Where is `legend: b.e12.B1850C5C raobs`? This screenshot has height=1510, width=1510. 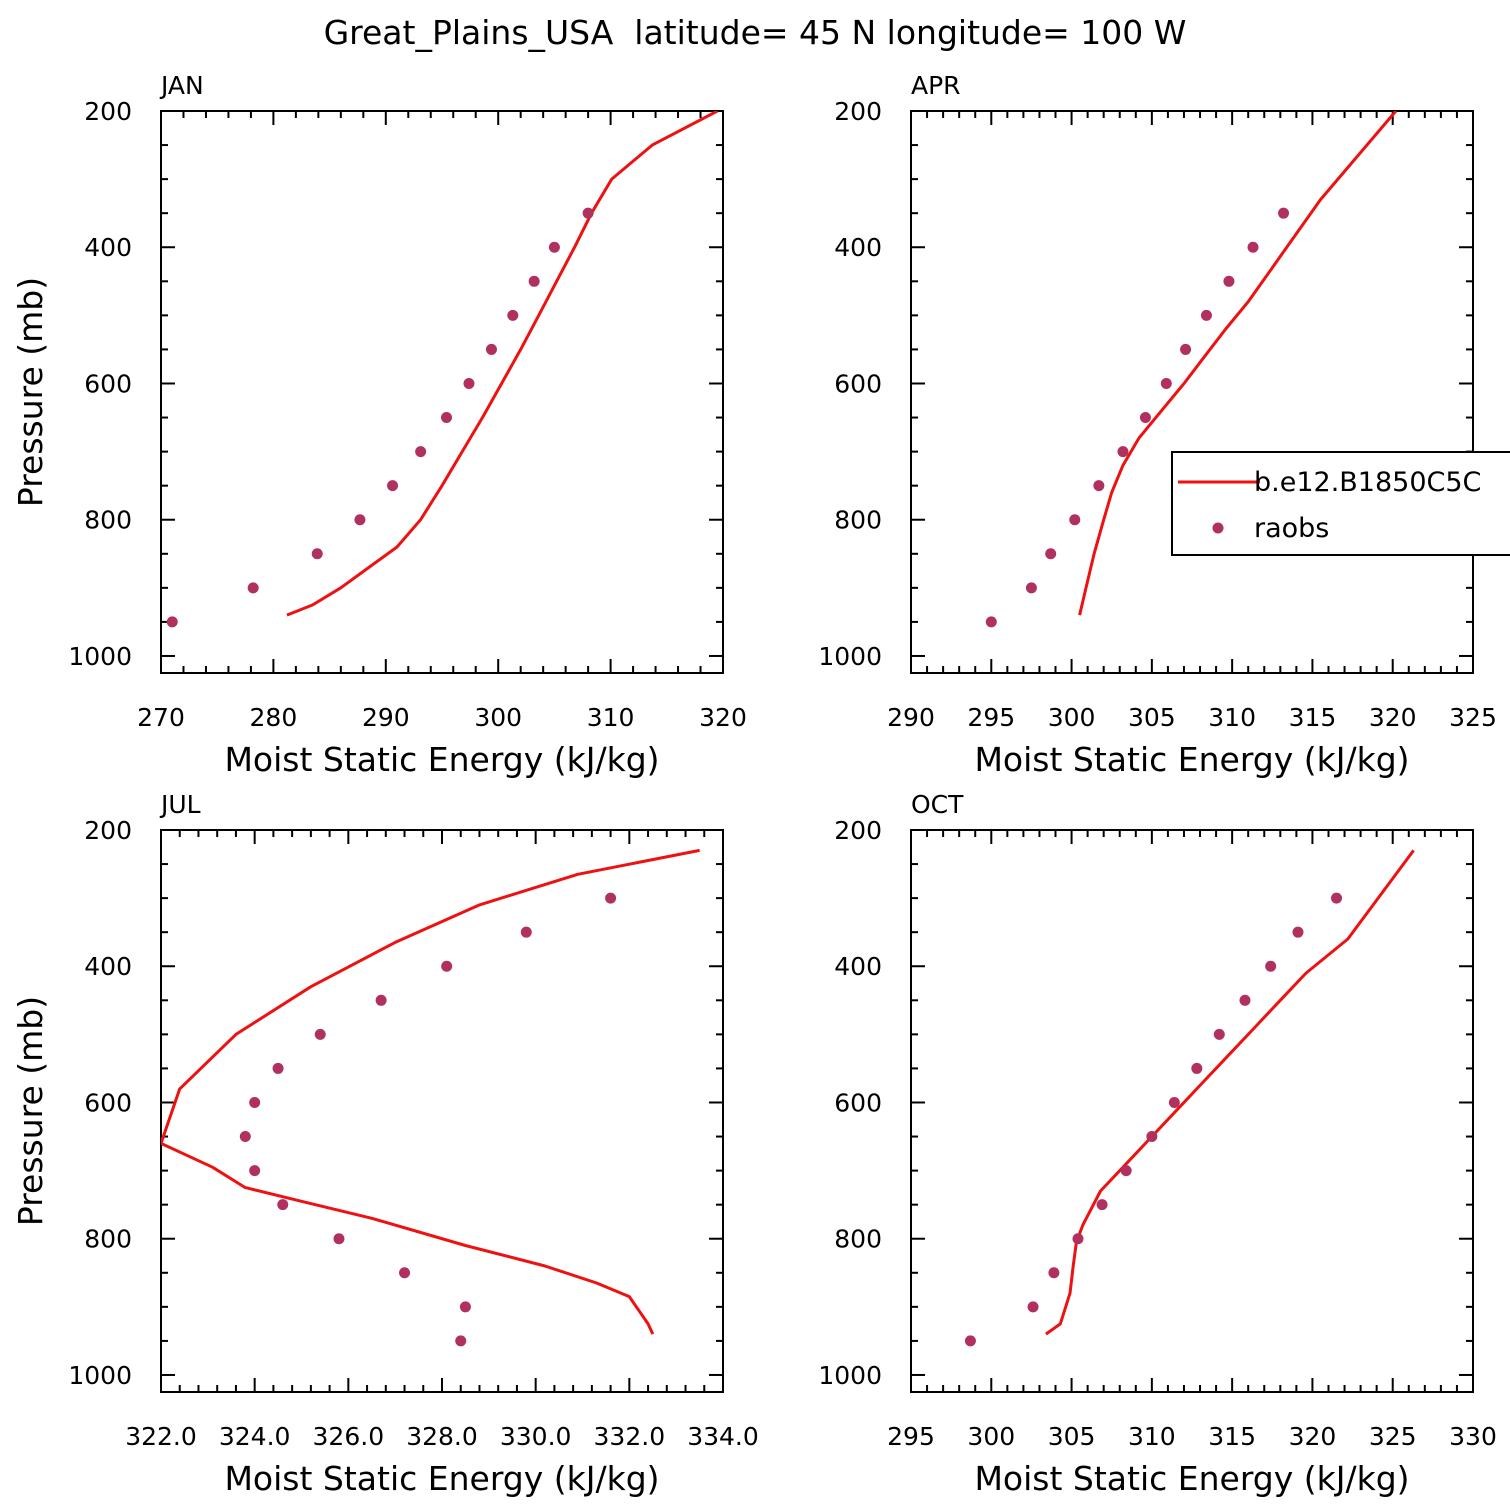 legend: b.e12.B1850C5C raobs is located at coordinates (1340, 503).